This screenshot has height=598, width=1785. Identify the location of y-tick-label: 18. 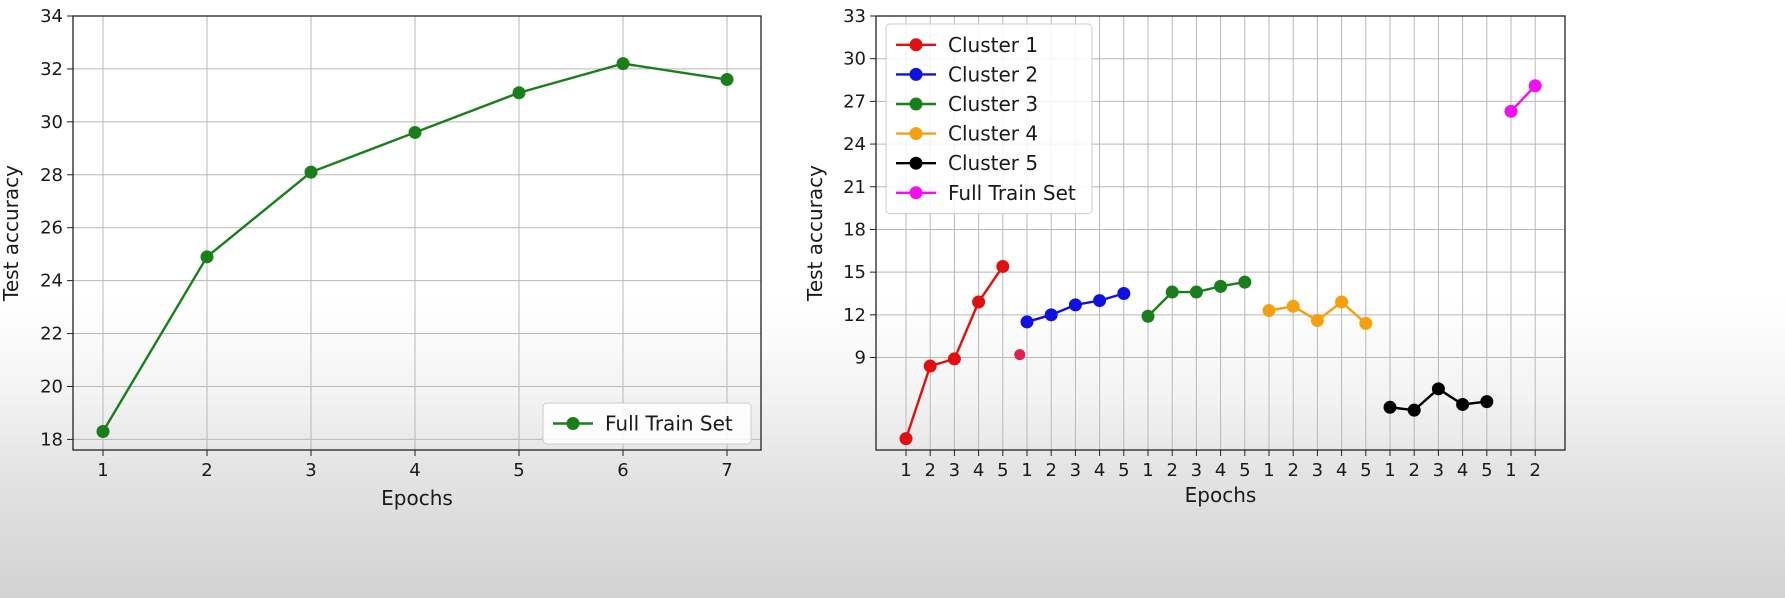
(854, 229).